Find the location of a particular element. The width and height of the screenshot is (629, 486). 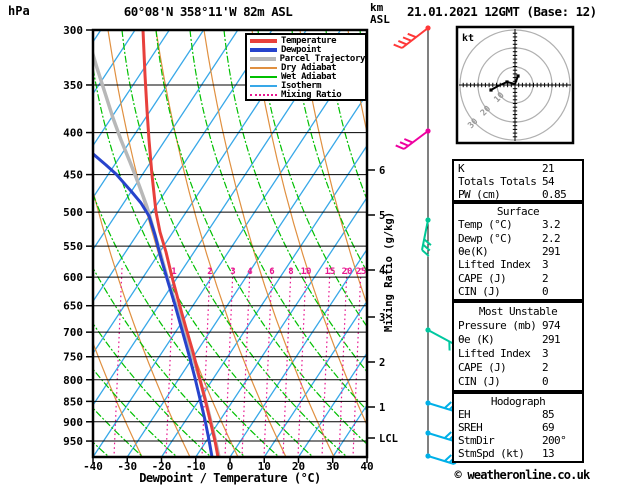

table-row: Pressure (mb) 974 is located at coordinates (518, 325).